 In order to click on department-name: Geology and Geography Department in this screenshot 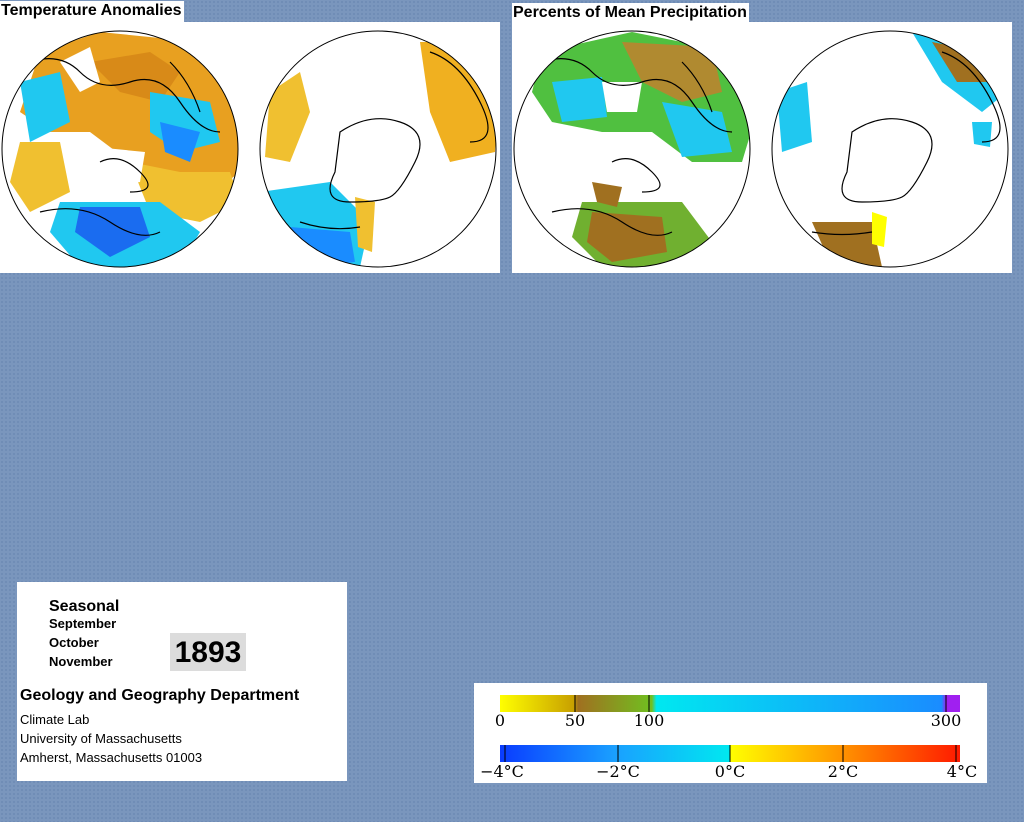, I will do `click(160, 695)`.